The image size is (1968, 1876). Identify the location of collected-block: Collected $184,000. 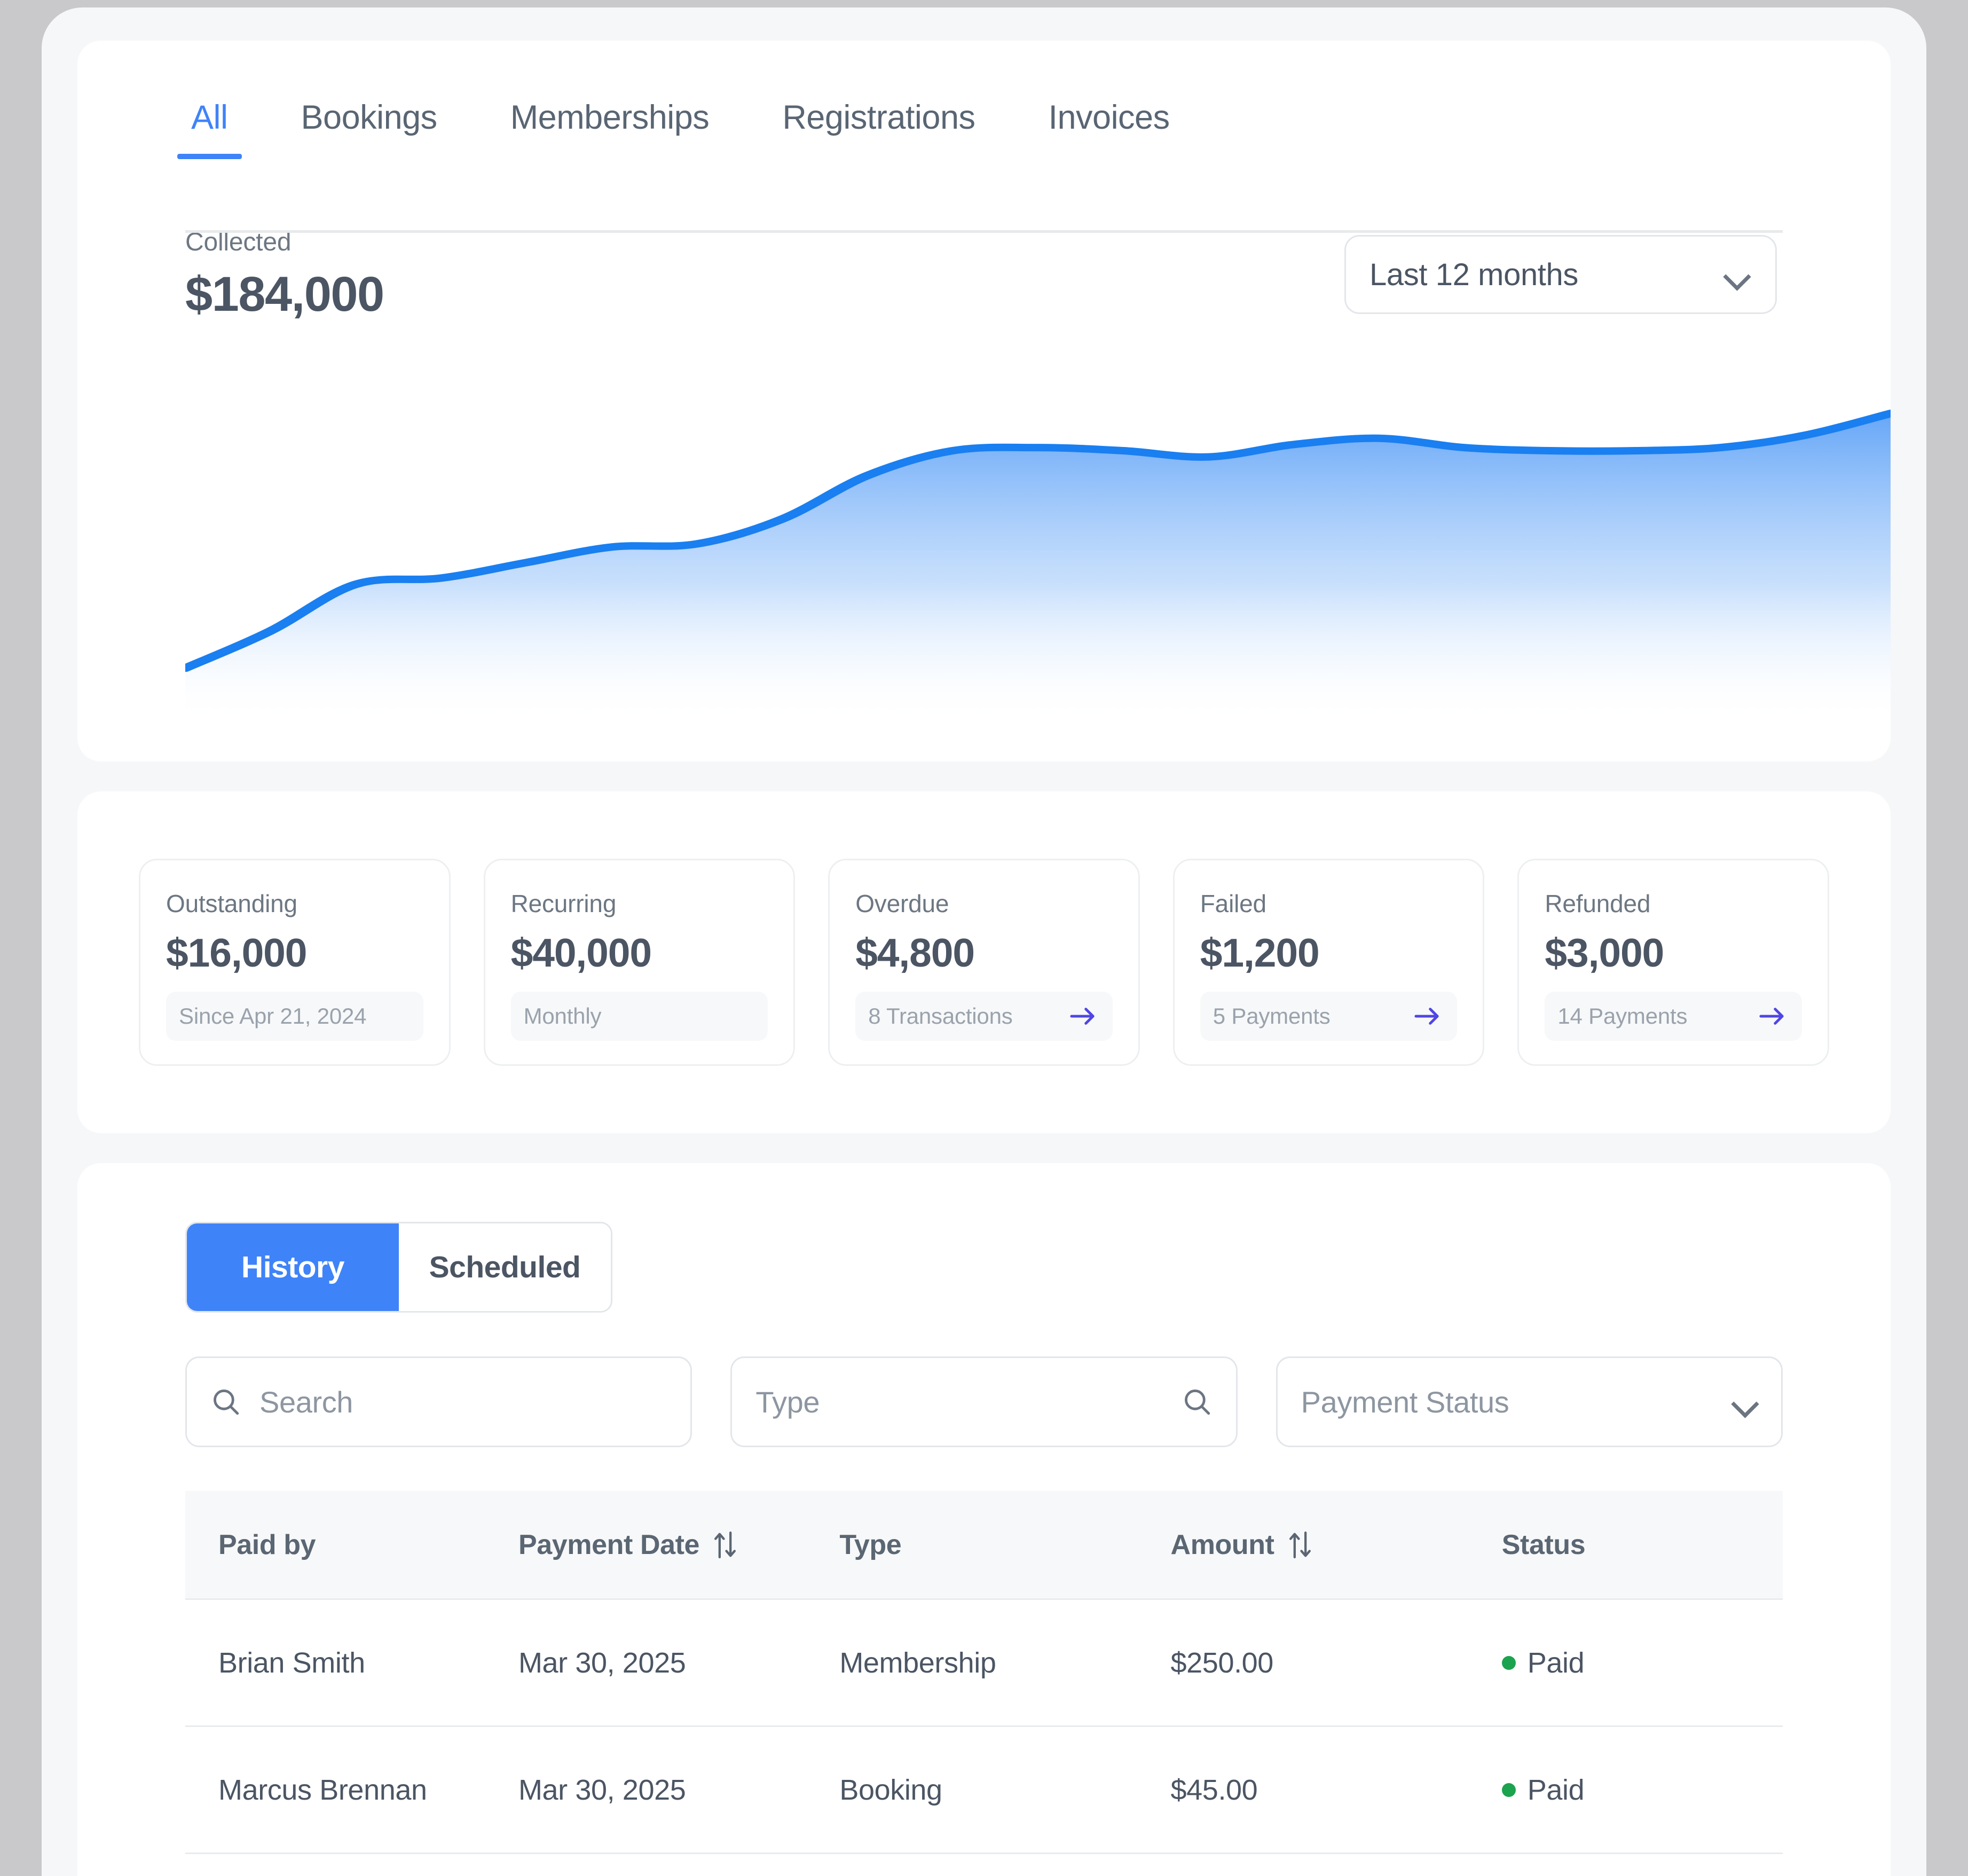
(284, 275).